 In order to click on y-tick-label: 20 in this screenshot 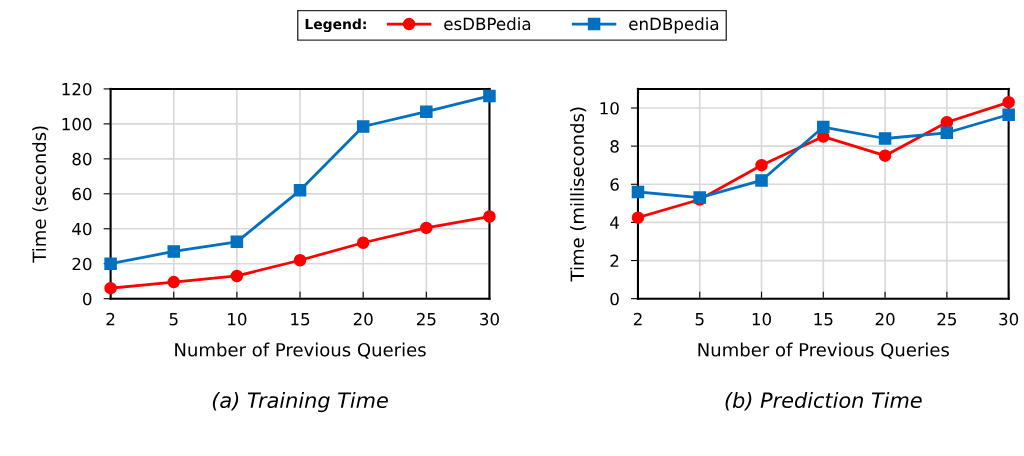, I will do `click(82, 264)`.